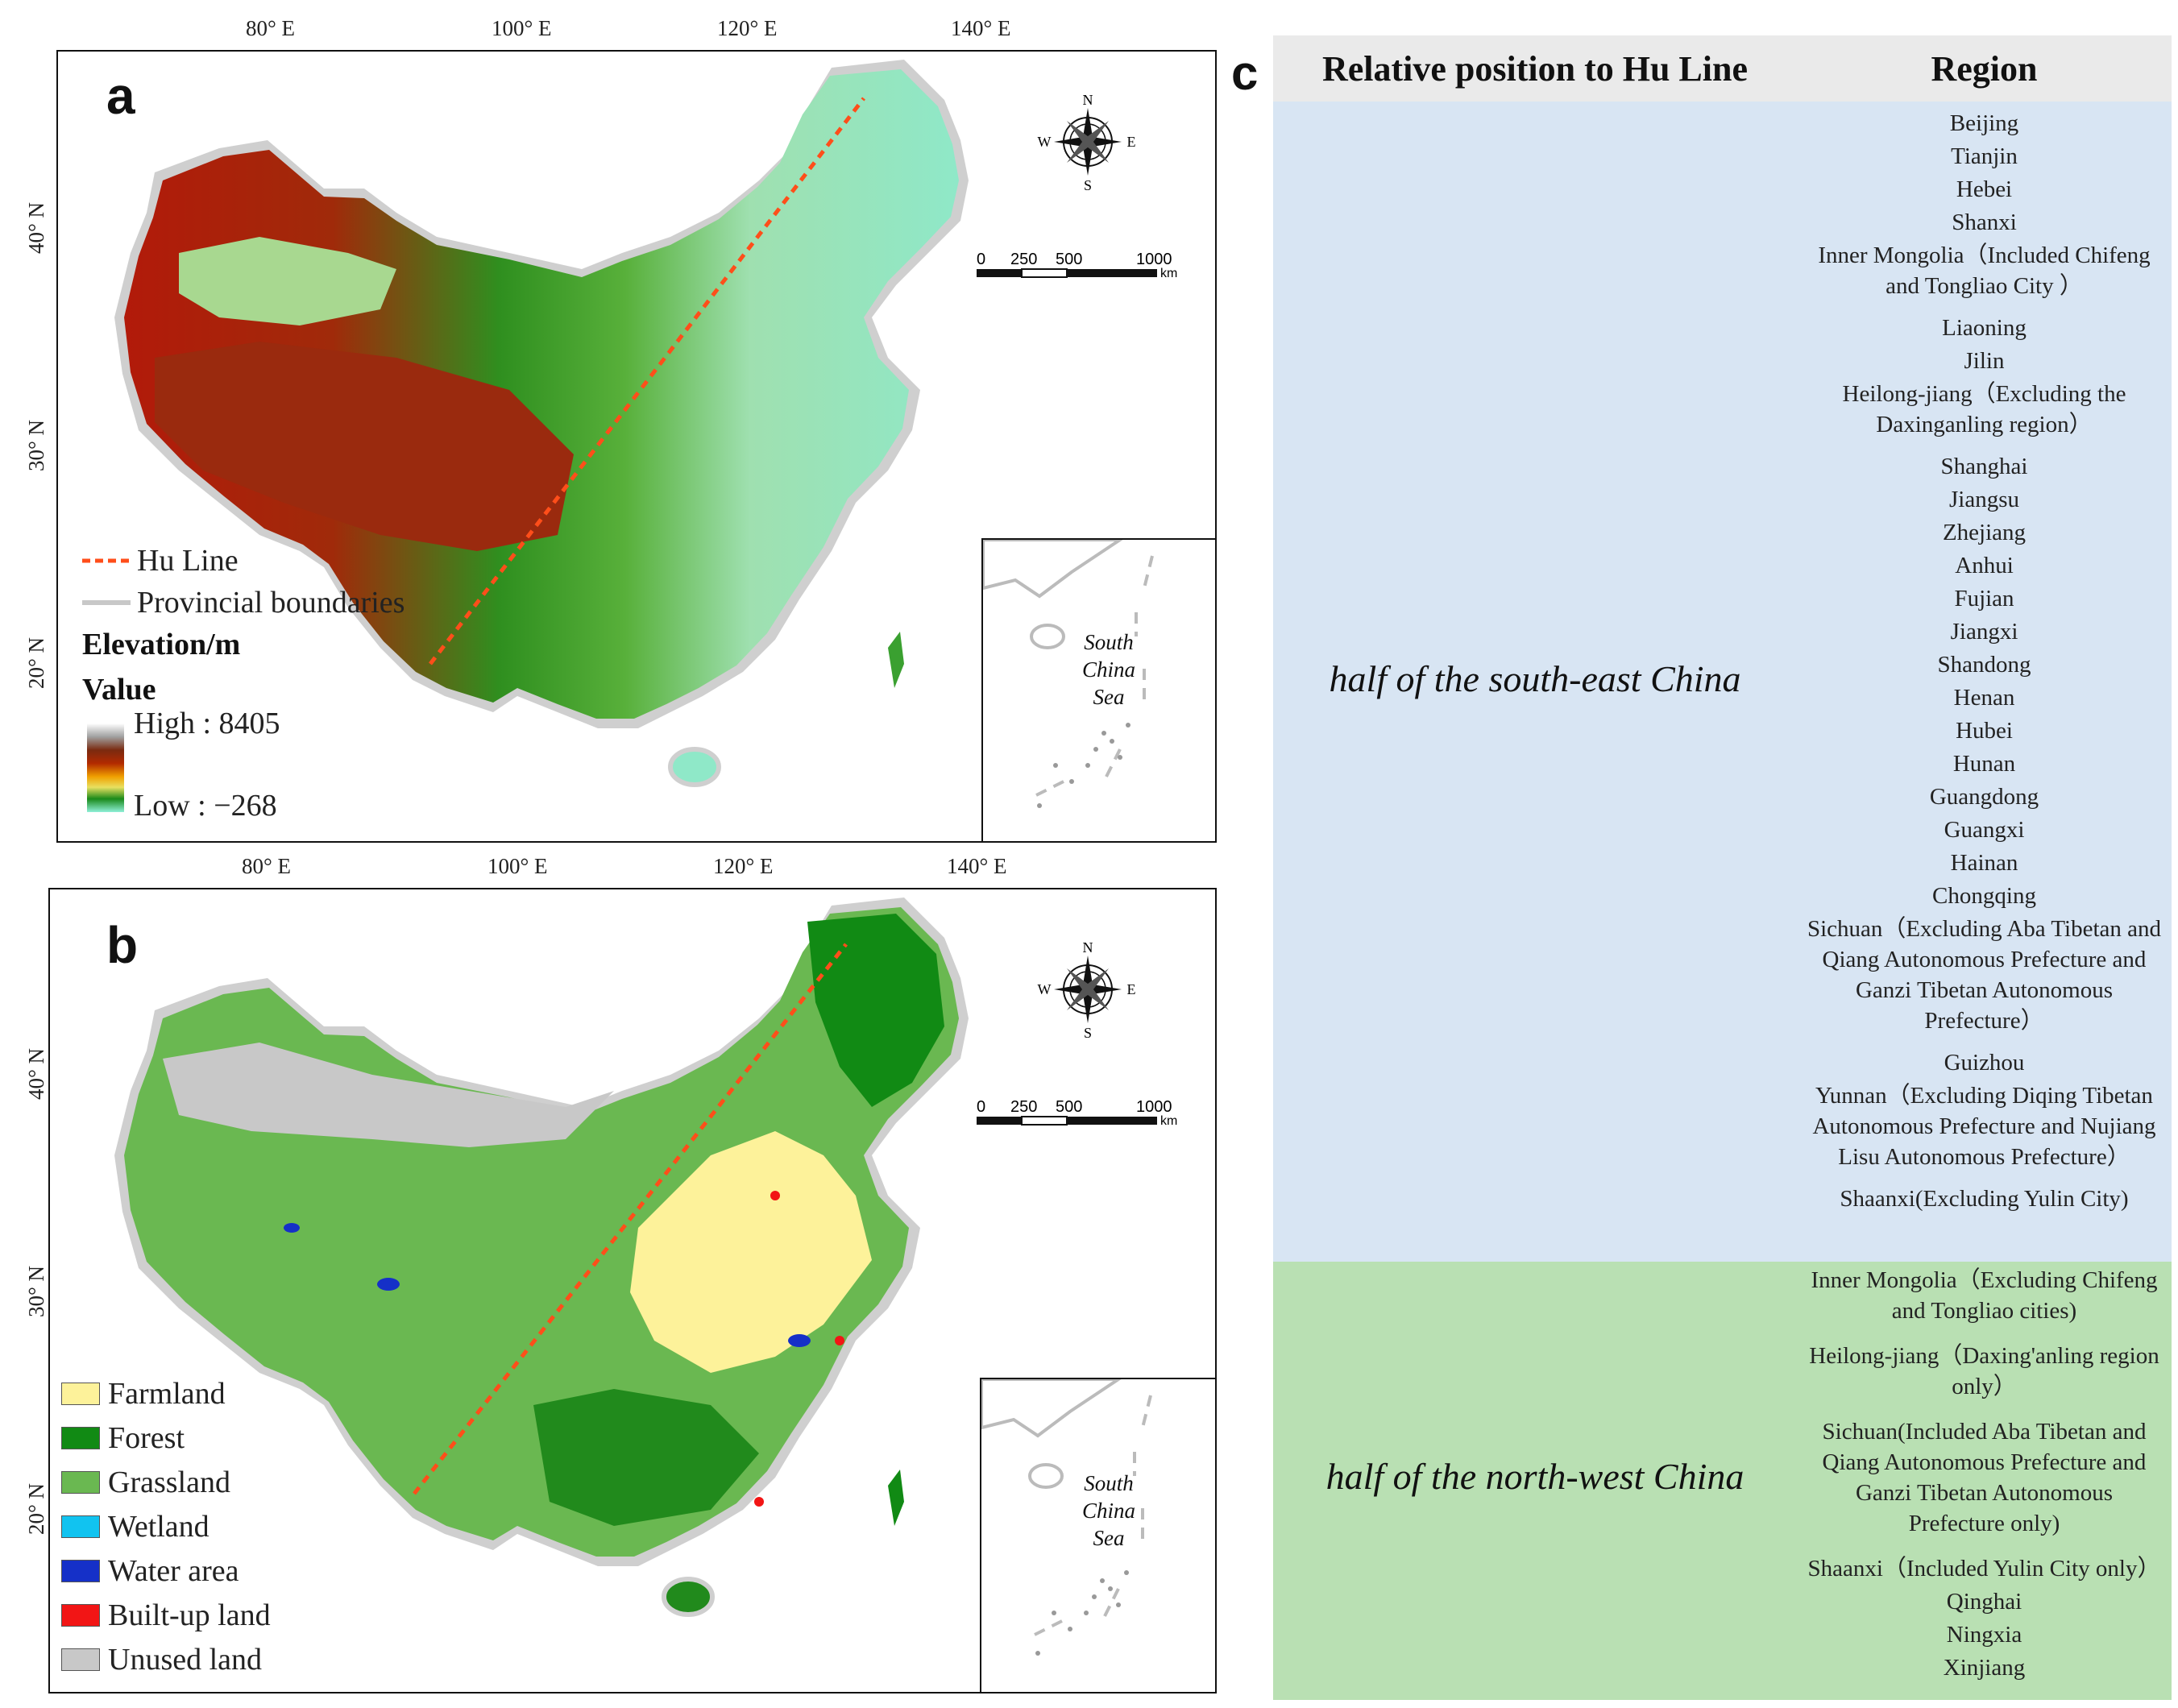  Describe the element at coordinates (169, 1482) in the screenshot. I see `legend-label: Grassland` at that location.